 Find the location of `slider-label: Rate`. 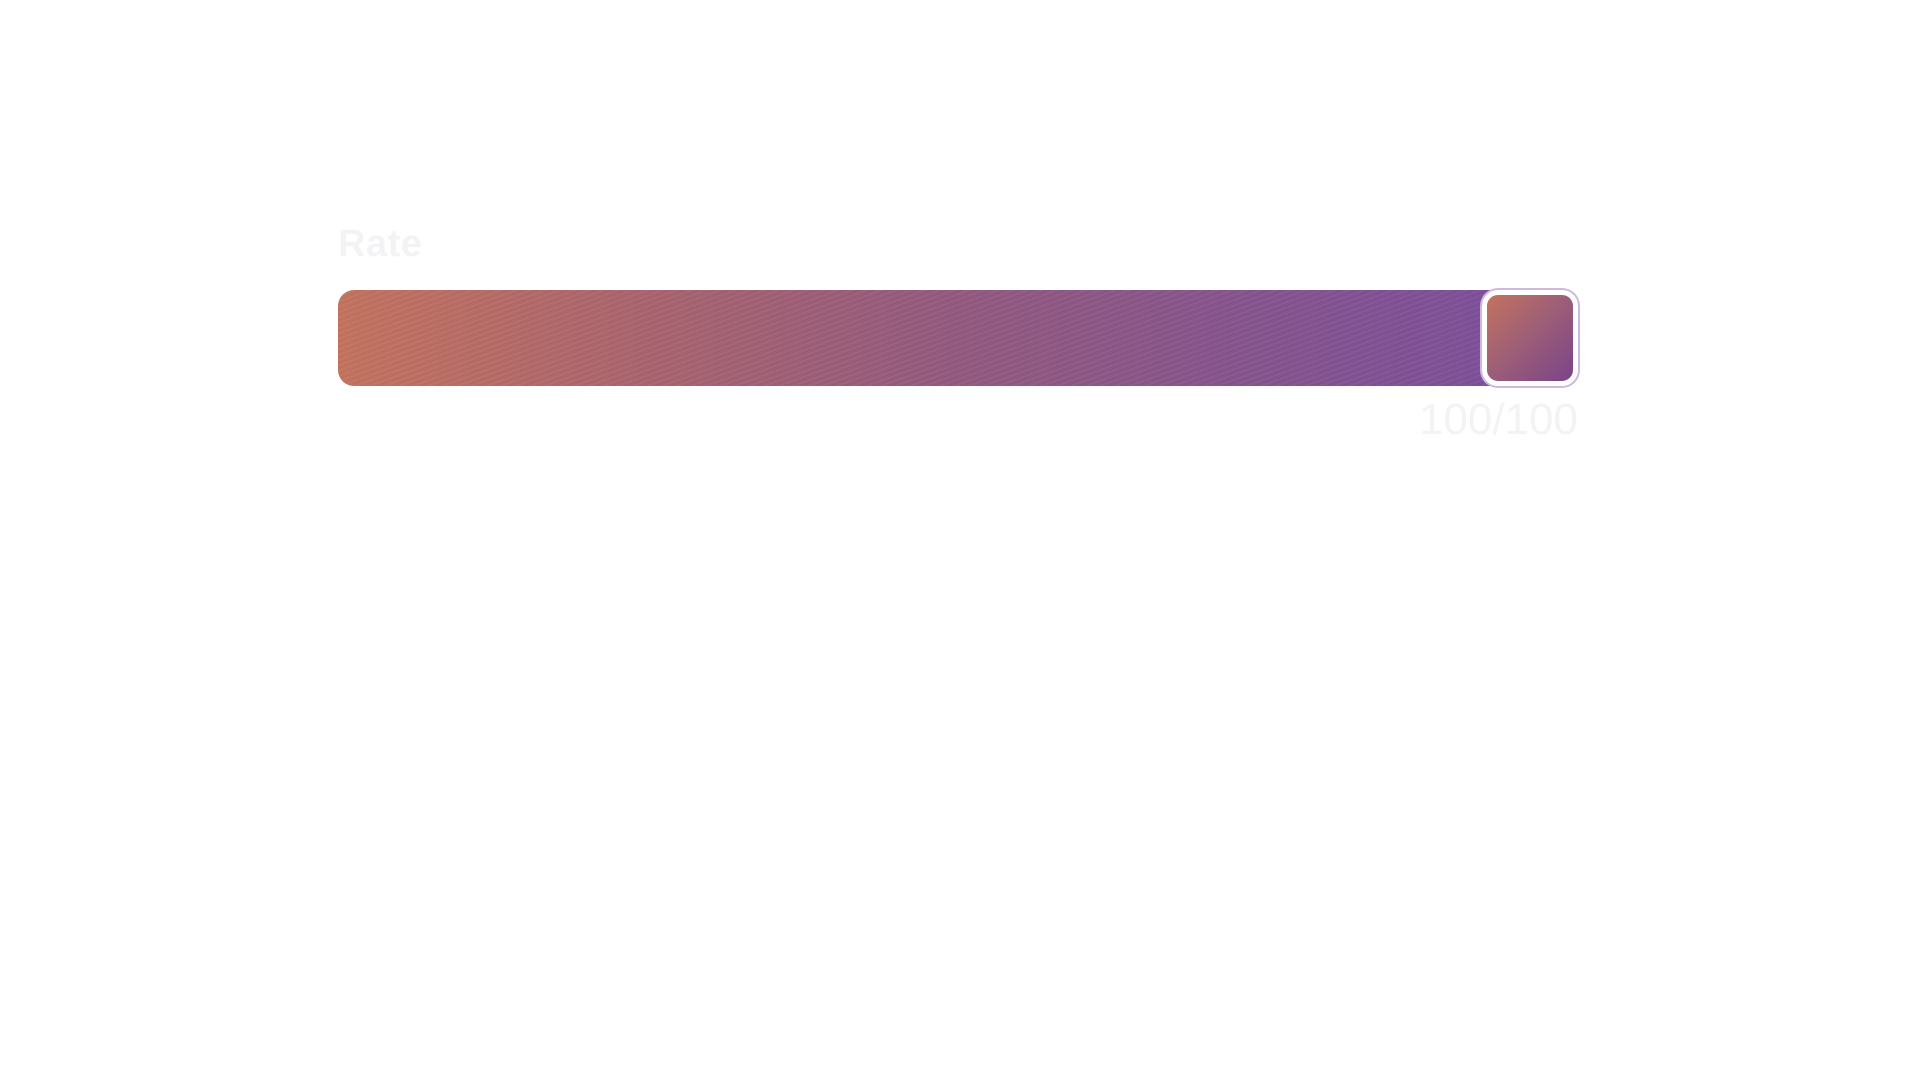

slider-label: Rate is located at coordinates (380, 244).